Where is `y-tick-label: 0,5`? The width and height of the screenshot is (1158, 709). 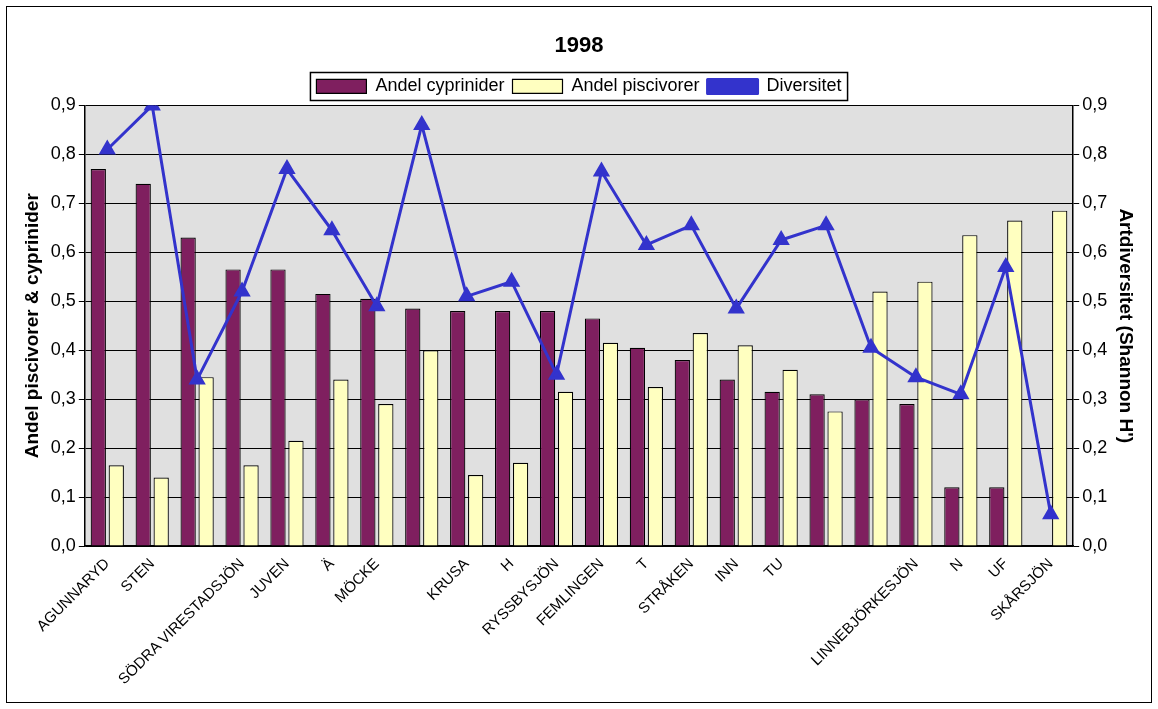
y-tick-label: 0,5 is located at coordinates (63, 300).